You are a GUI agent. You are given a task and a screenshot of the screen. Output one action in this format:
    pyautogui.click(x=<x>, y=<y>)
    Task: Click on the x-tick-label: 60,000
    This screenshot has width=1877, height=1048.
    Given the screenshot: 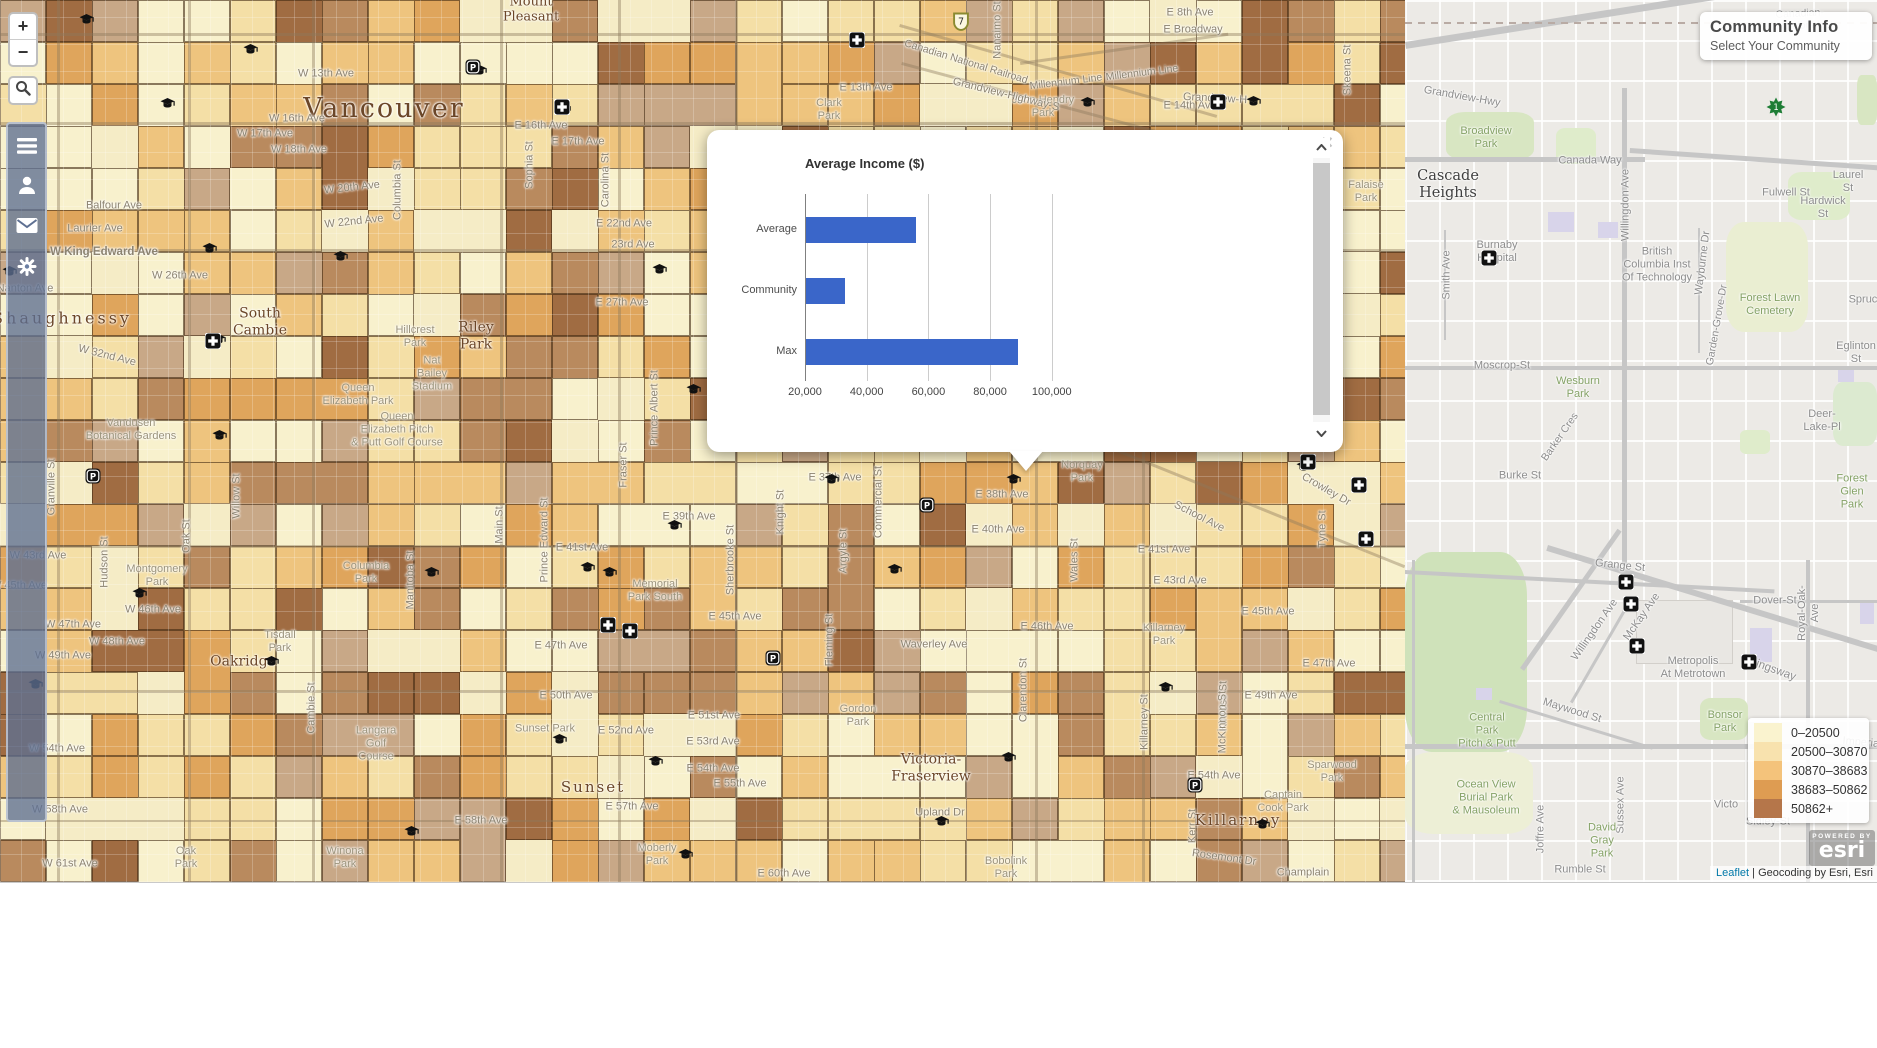 What is the action you would take?
    pyautogui.click(x=928, y=392)
    